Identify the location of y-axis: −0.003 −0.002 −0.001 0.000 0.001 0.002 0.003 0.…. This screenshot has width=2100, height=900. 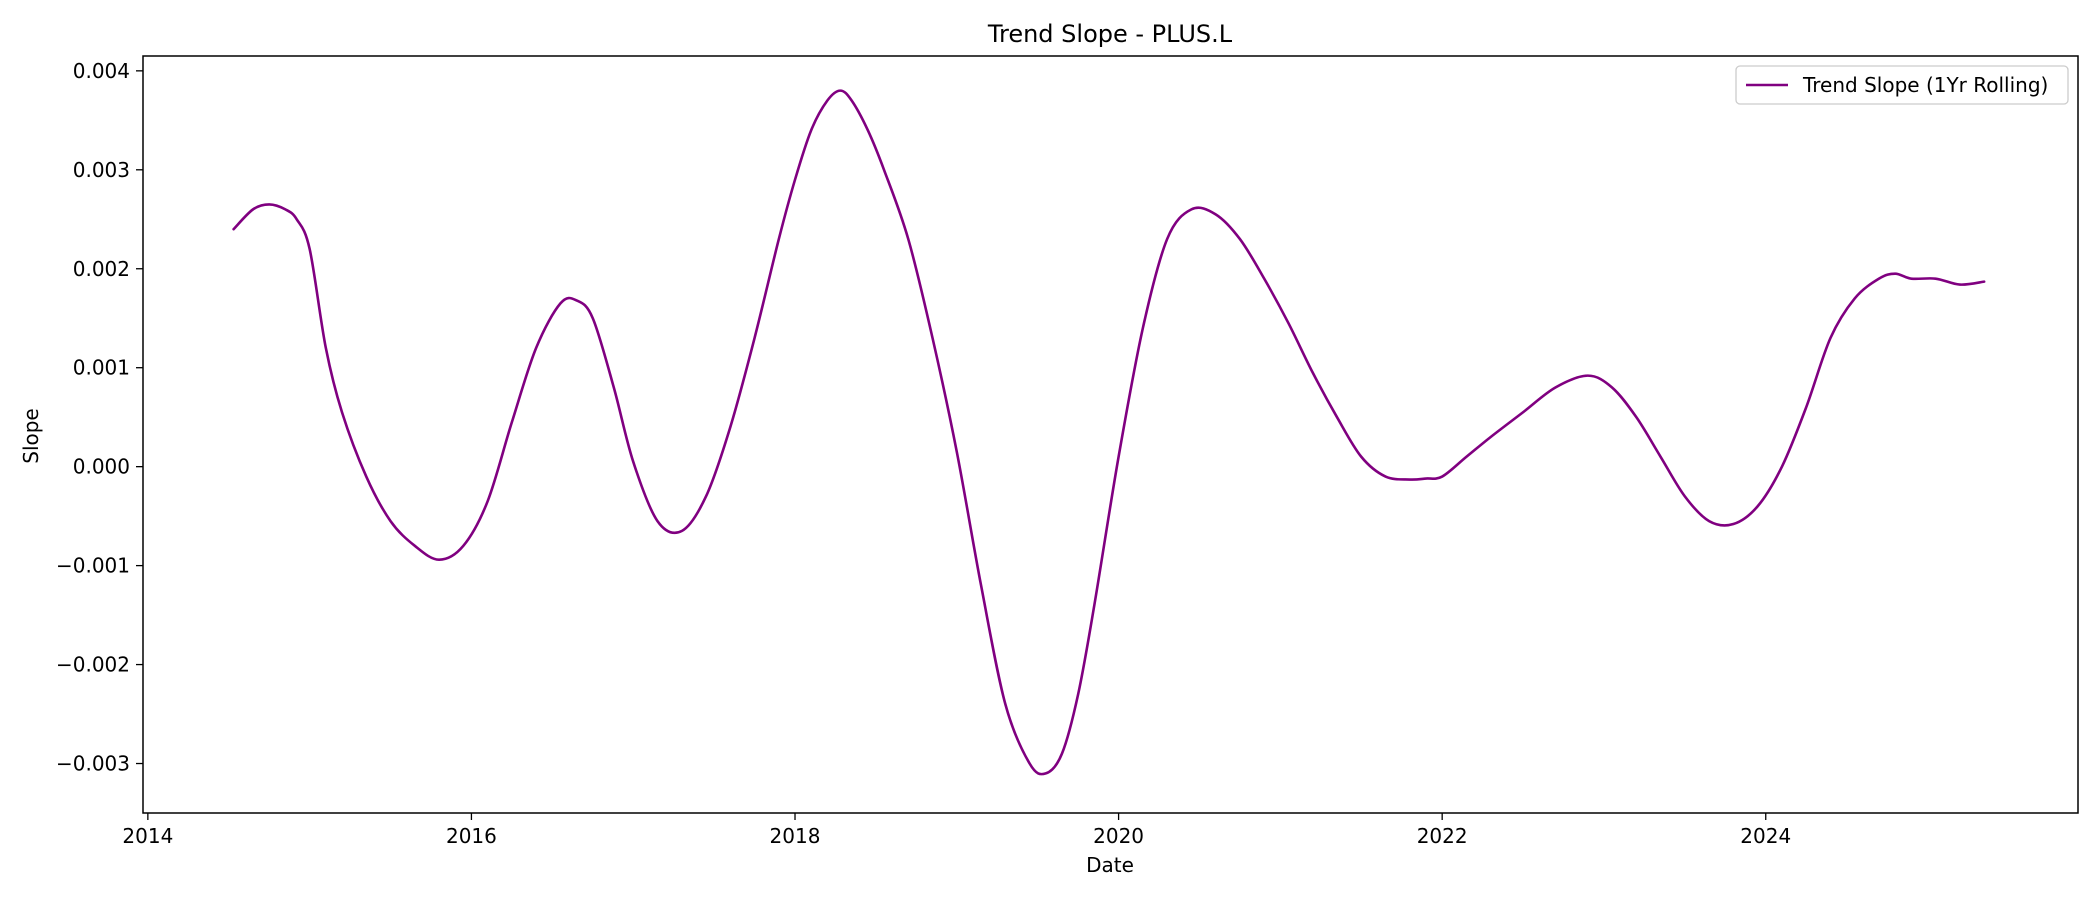
(99, 417).